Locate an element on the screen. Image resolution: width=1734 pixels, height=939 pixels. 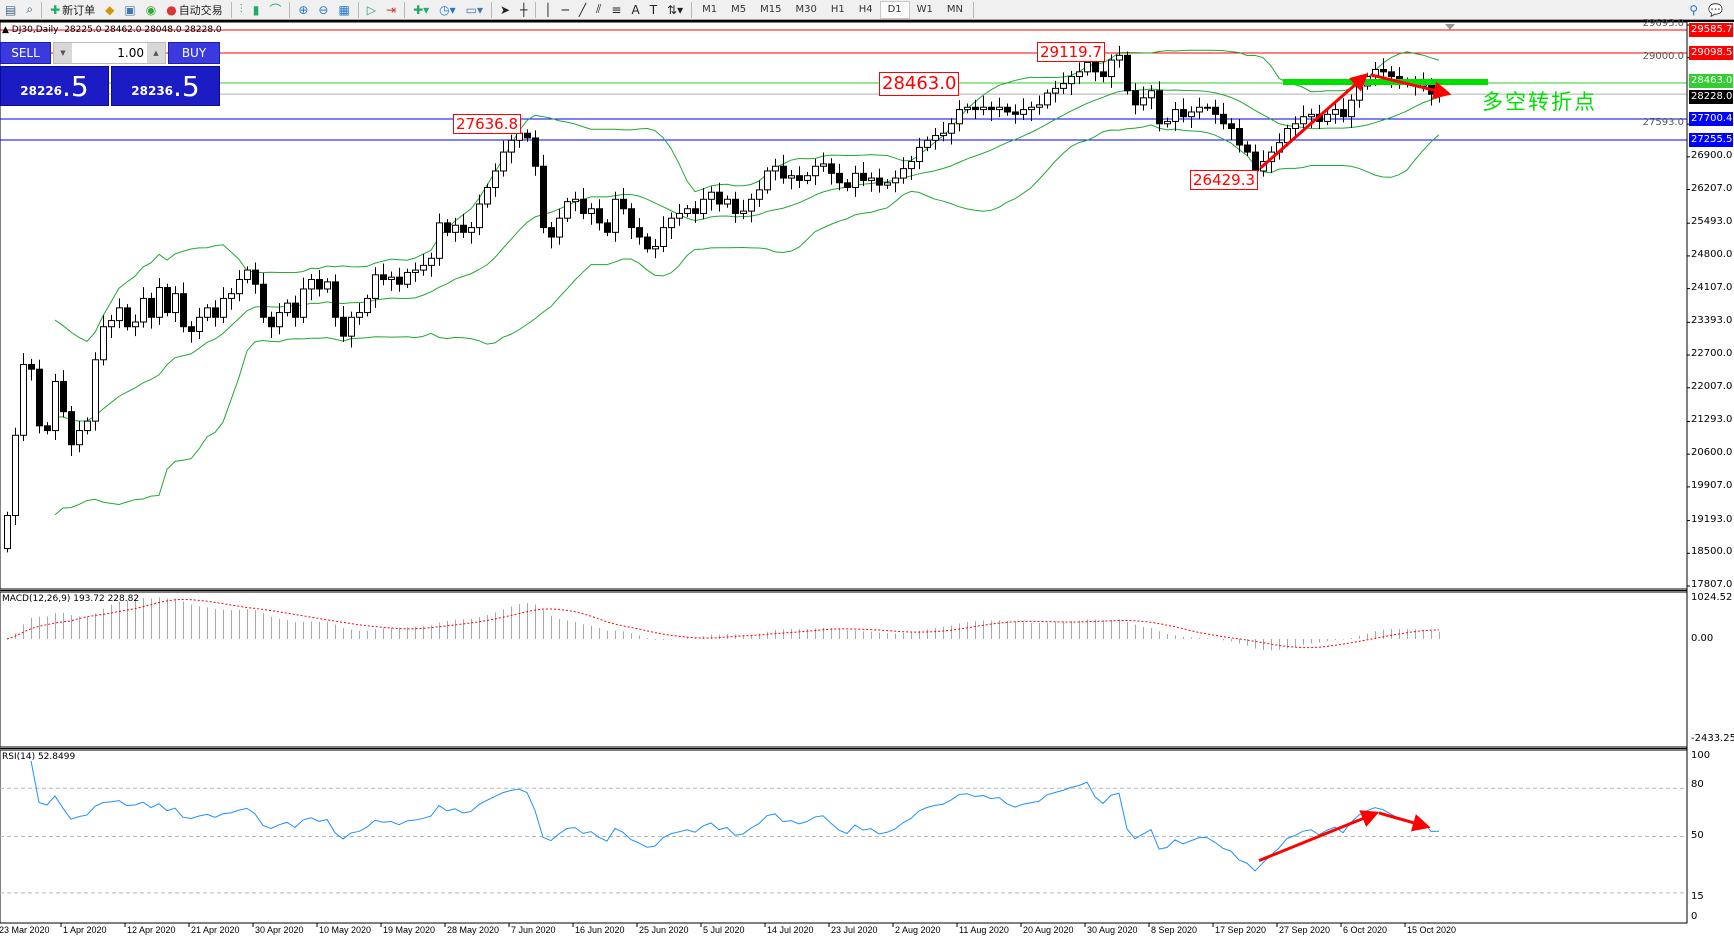
vertical-line-icon: │ is located at coordinates (548, 9).